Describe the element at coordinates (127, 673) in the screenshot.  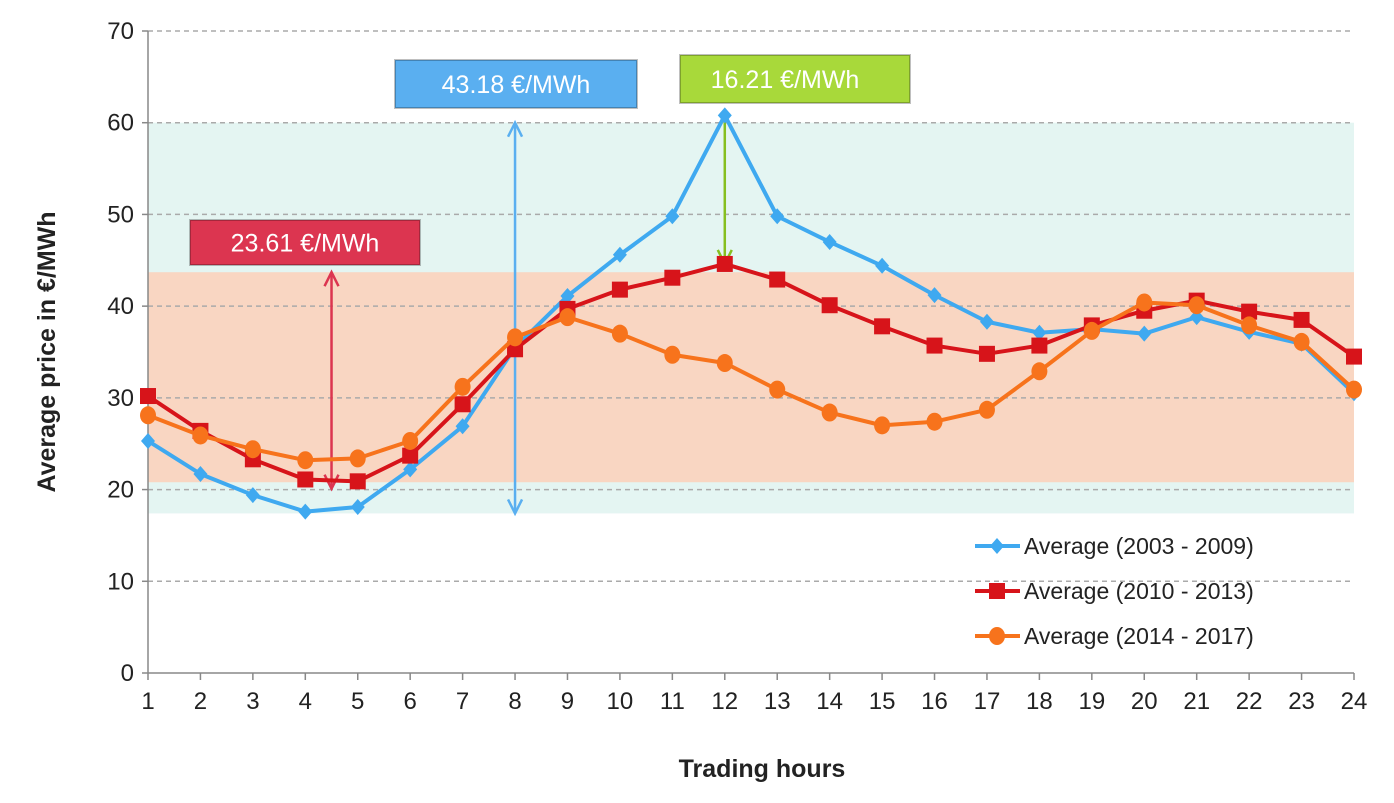
I see `y-tick-label: 0` at that location.